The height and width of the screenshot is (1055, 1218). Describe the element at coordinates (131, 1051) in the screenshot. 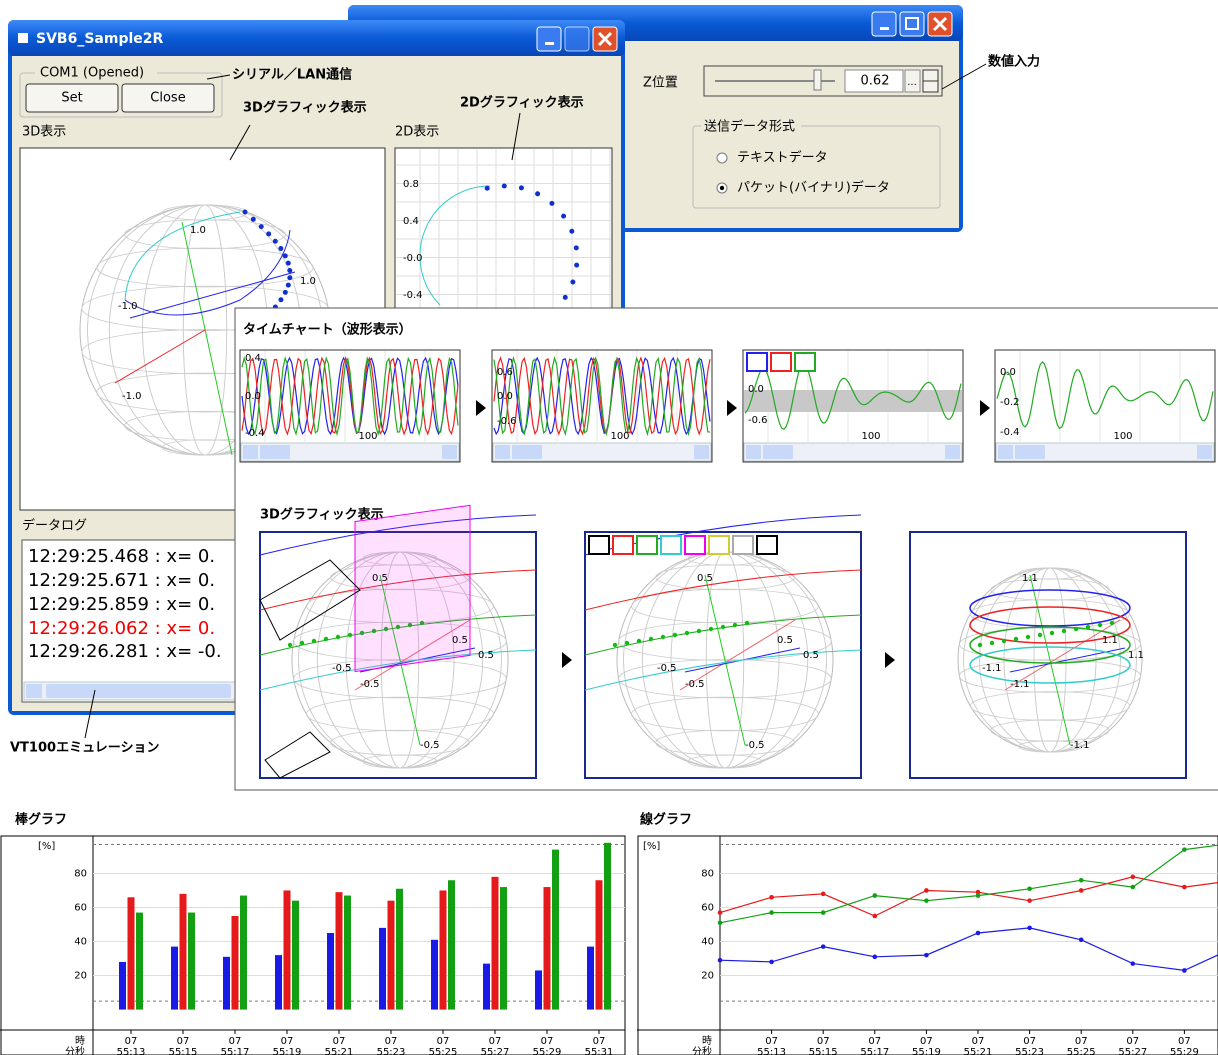

I see `x-tick-label: 55:13` at that location.